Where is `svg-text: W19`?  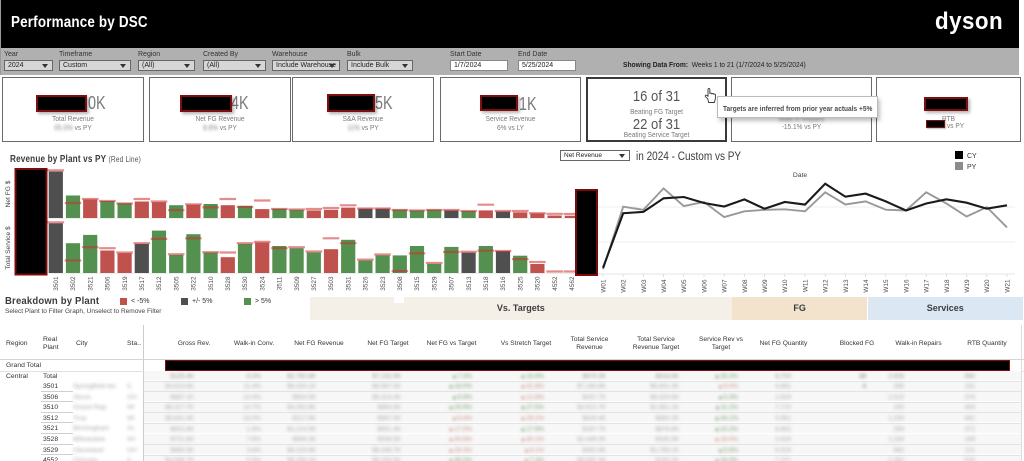 svg-text: W19 is located at coordinates (967, 286).